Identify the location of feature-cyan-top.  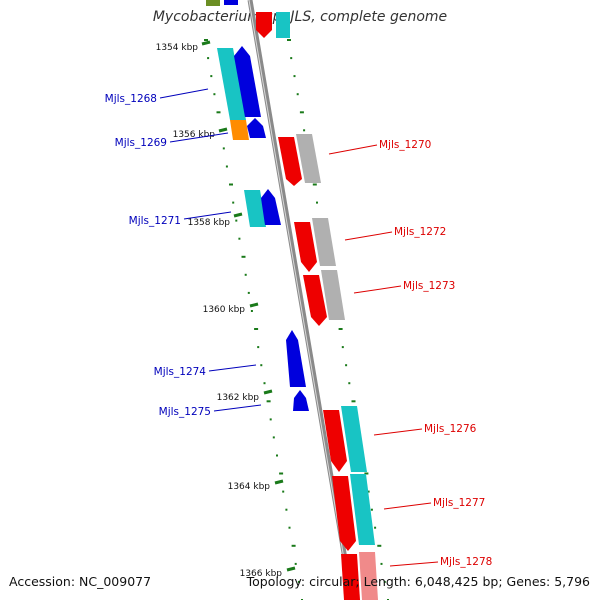
(283, 25).